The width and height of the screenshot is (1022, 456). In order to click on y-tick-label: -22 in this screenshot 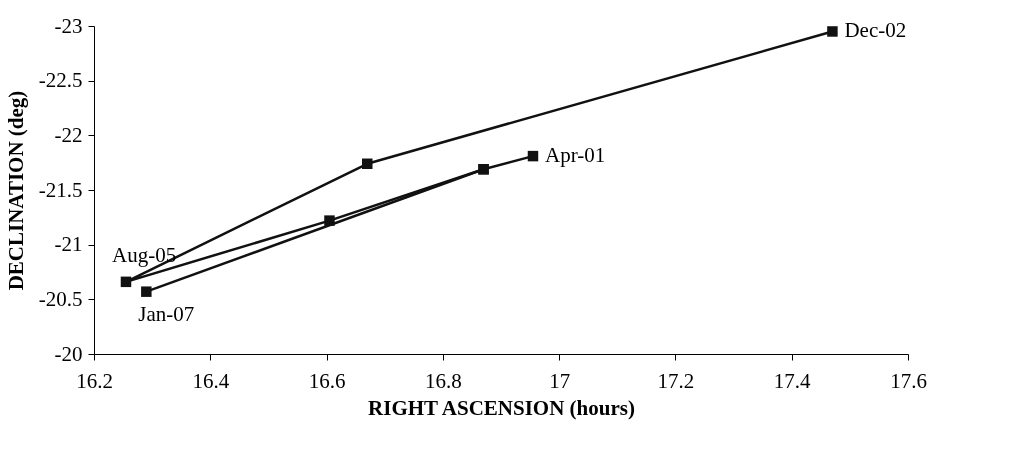, I will do `click(68, 134)`.